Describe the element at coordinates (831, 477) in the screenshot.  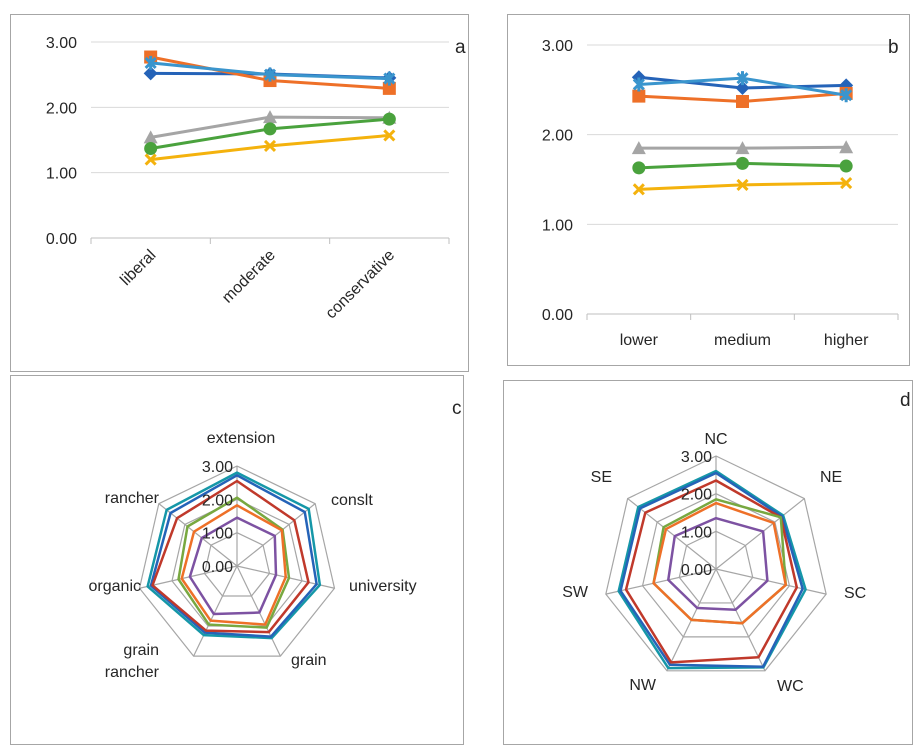
I see `axis-label: NE` at that location.